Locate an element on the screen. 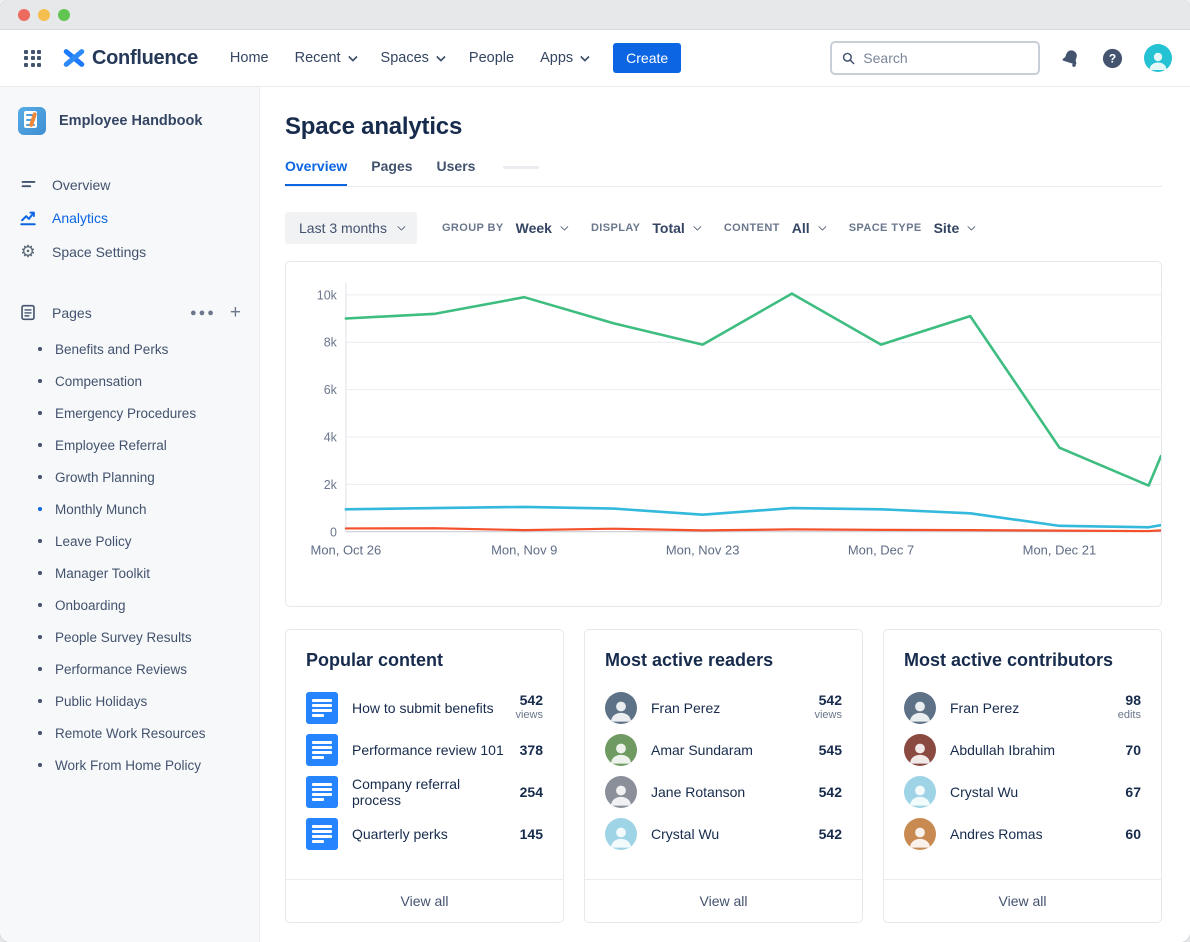  page-item: Onboarding is located at coordinates (129, 605).